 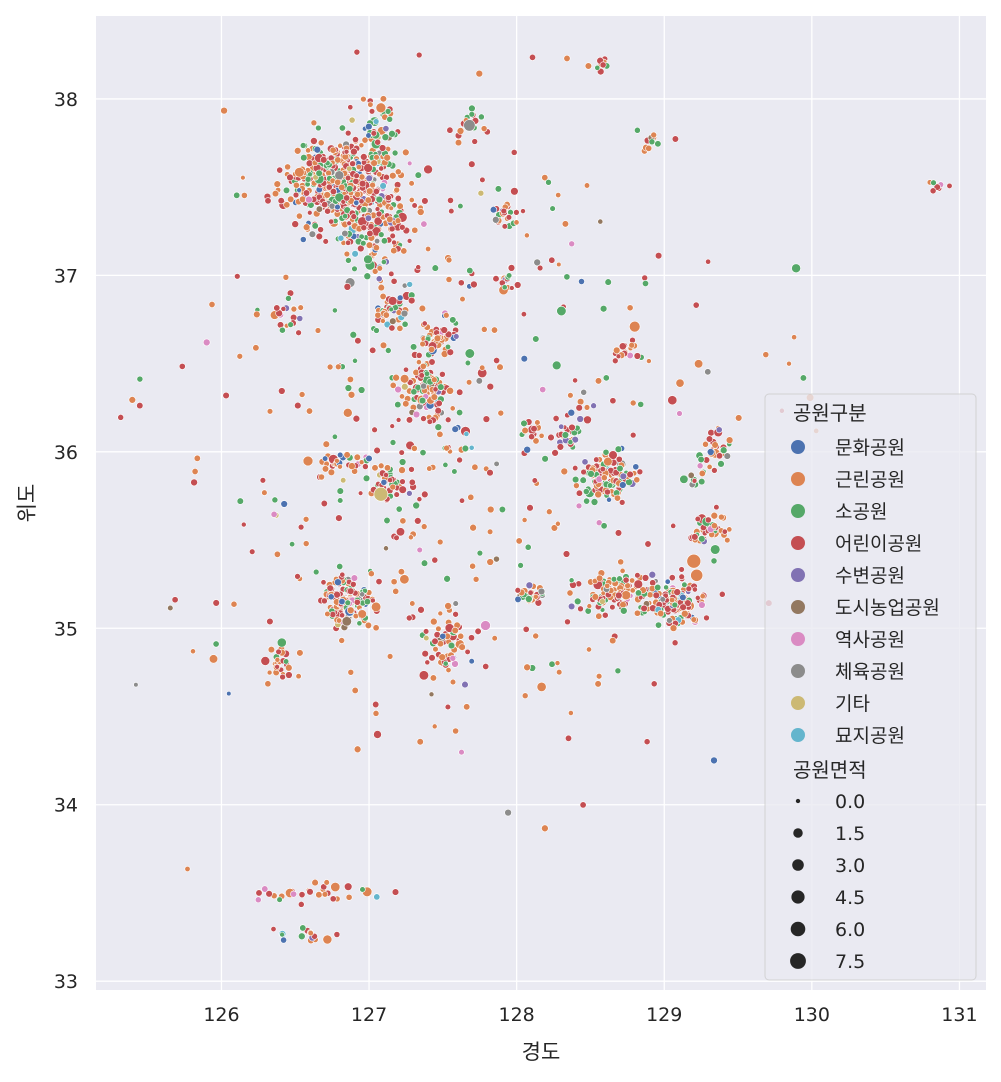 I want to click on legend-box, so click(x=870, y=687).